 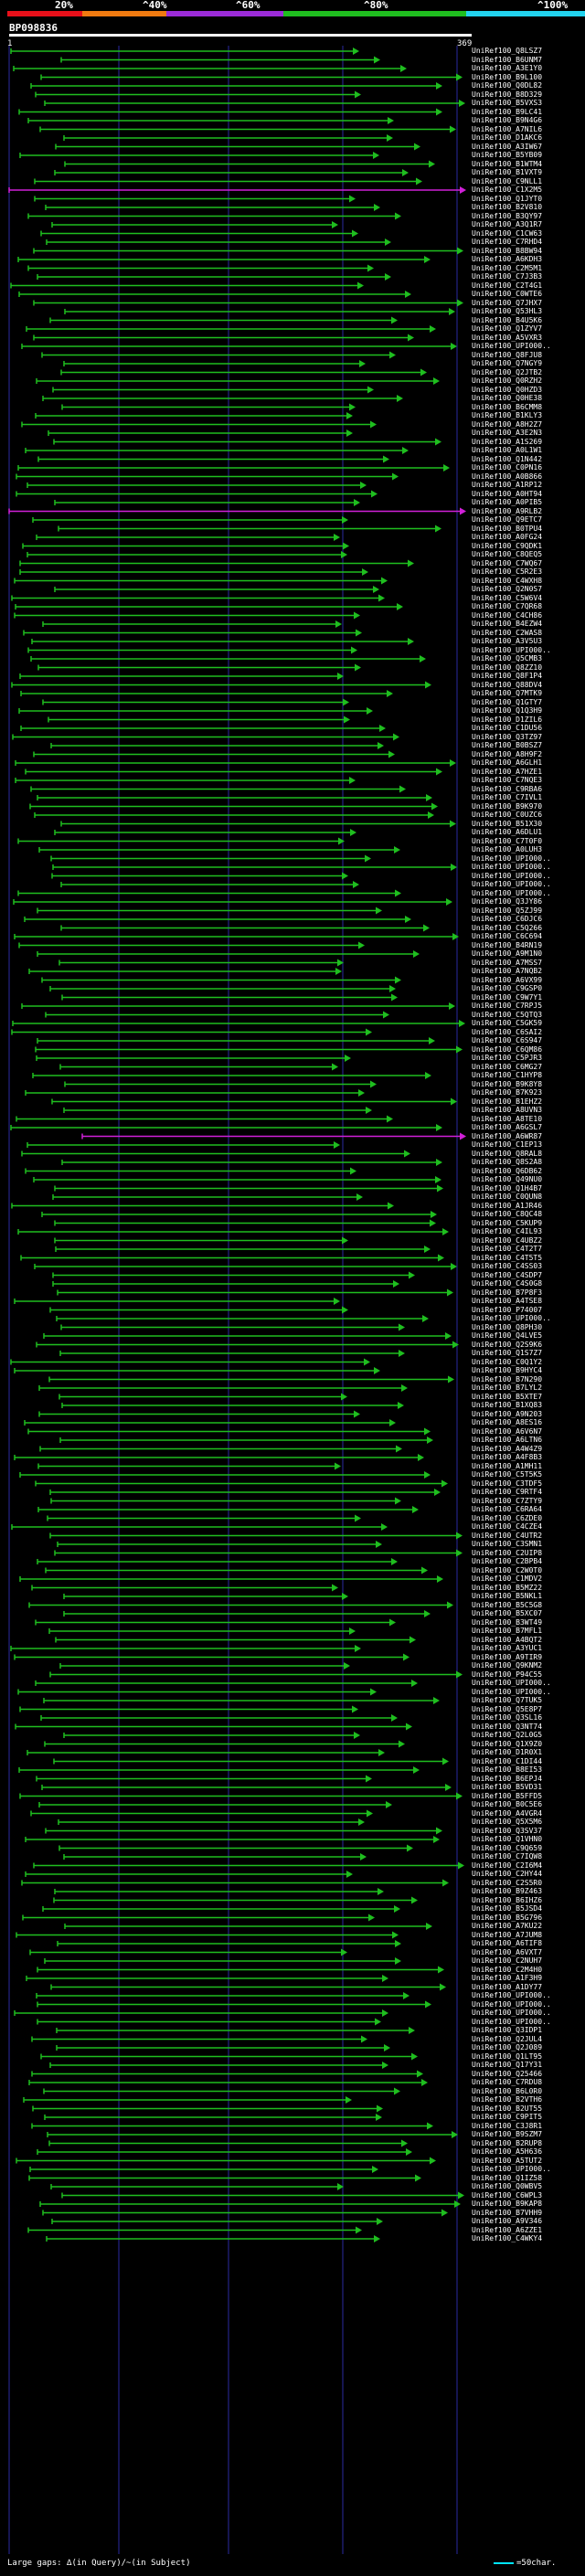 I want to click on hit-label: UniRef100_C6MG27, so click(x=508, y=1066).